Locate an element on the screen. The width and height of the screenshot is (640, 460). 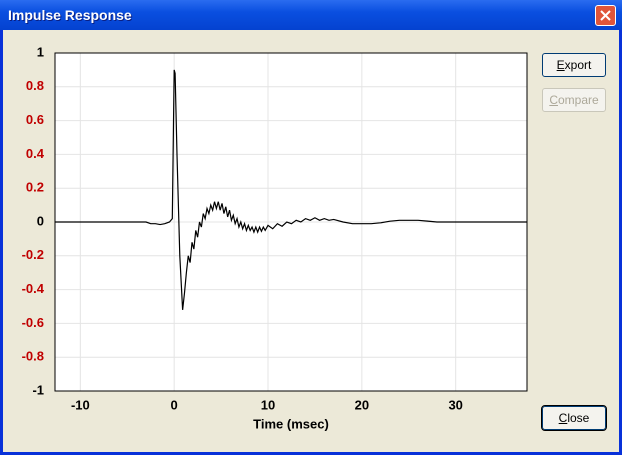
x-tick-label: 0 is located at coordinates (174, 404).